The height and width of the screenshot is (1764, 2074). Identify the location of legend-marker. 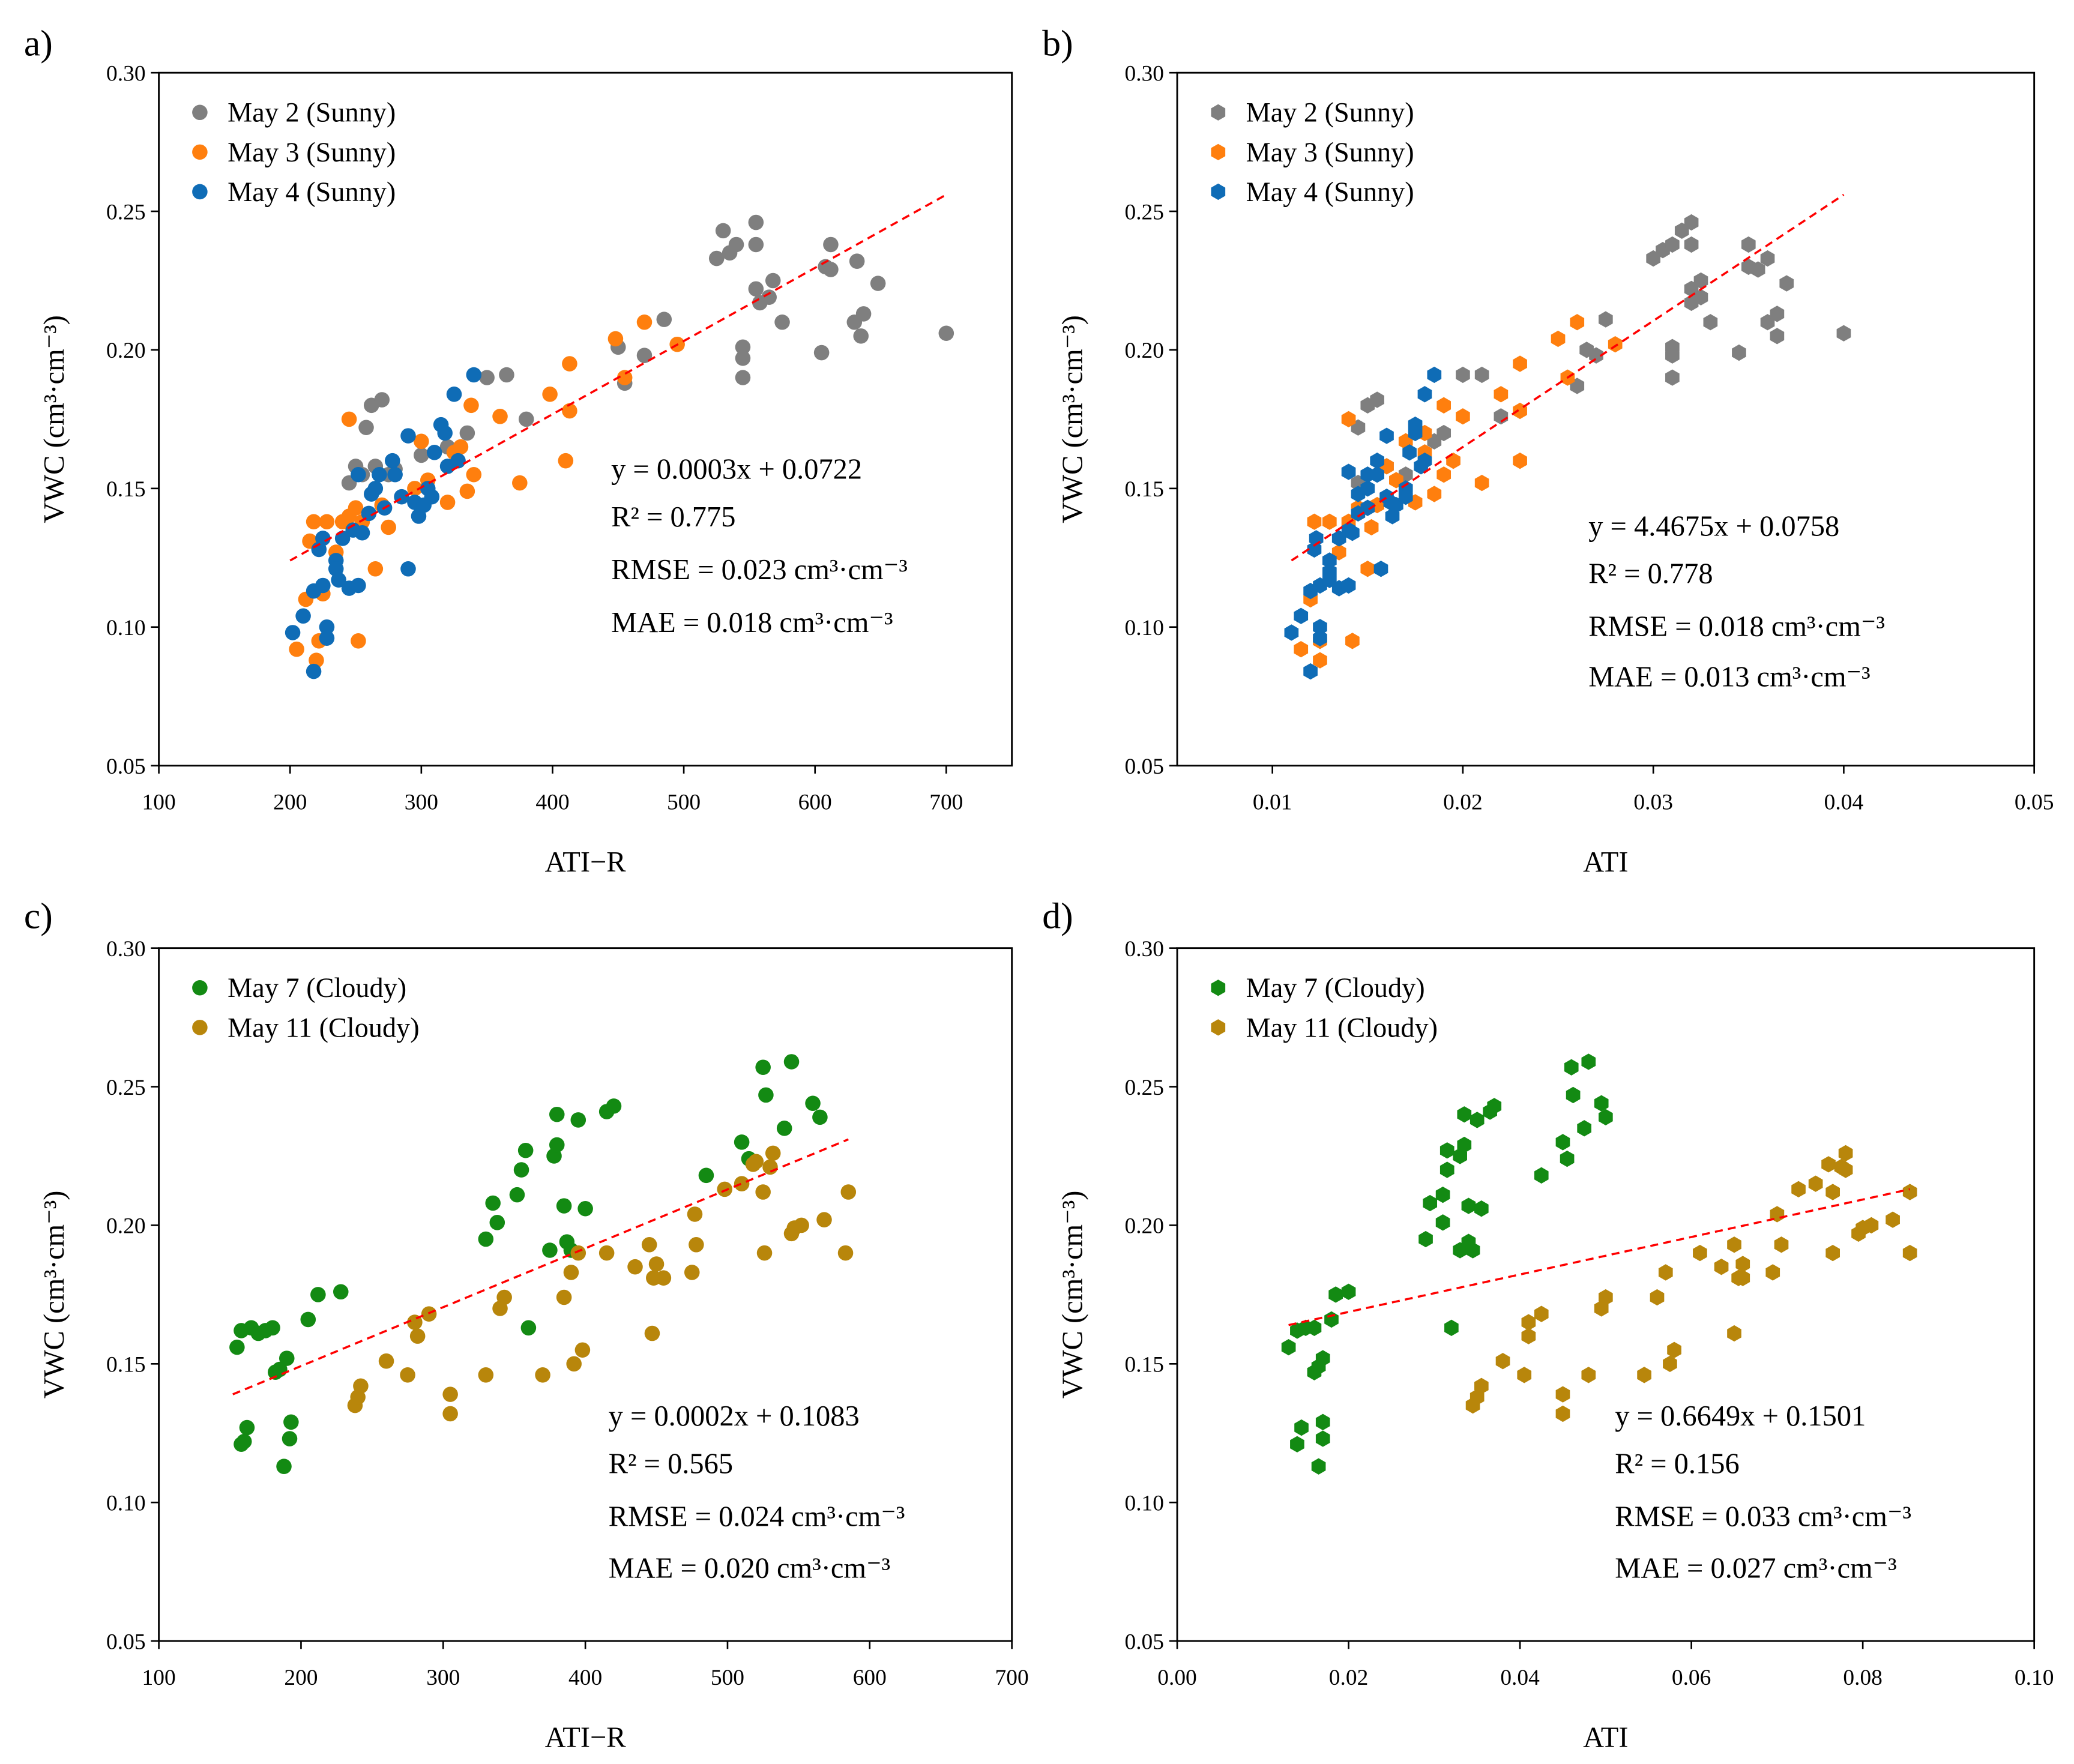
(200, 988).